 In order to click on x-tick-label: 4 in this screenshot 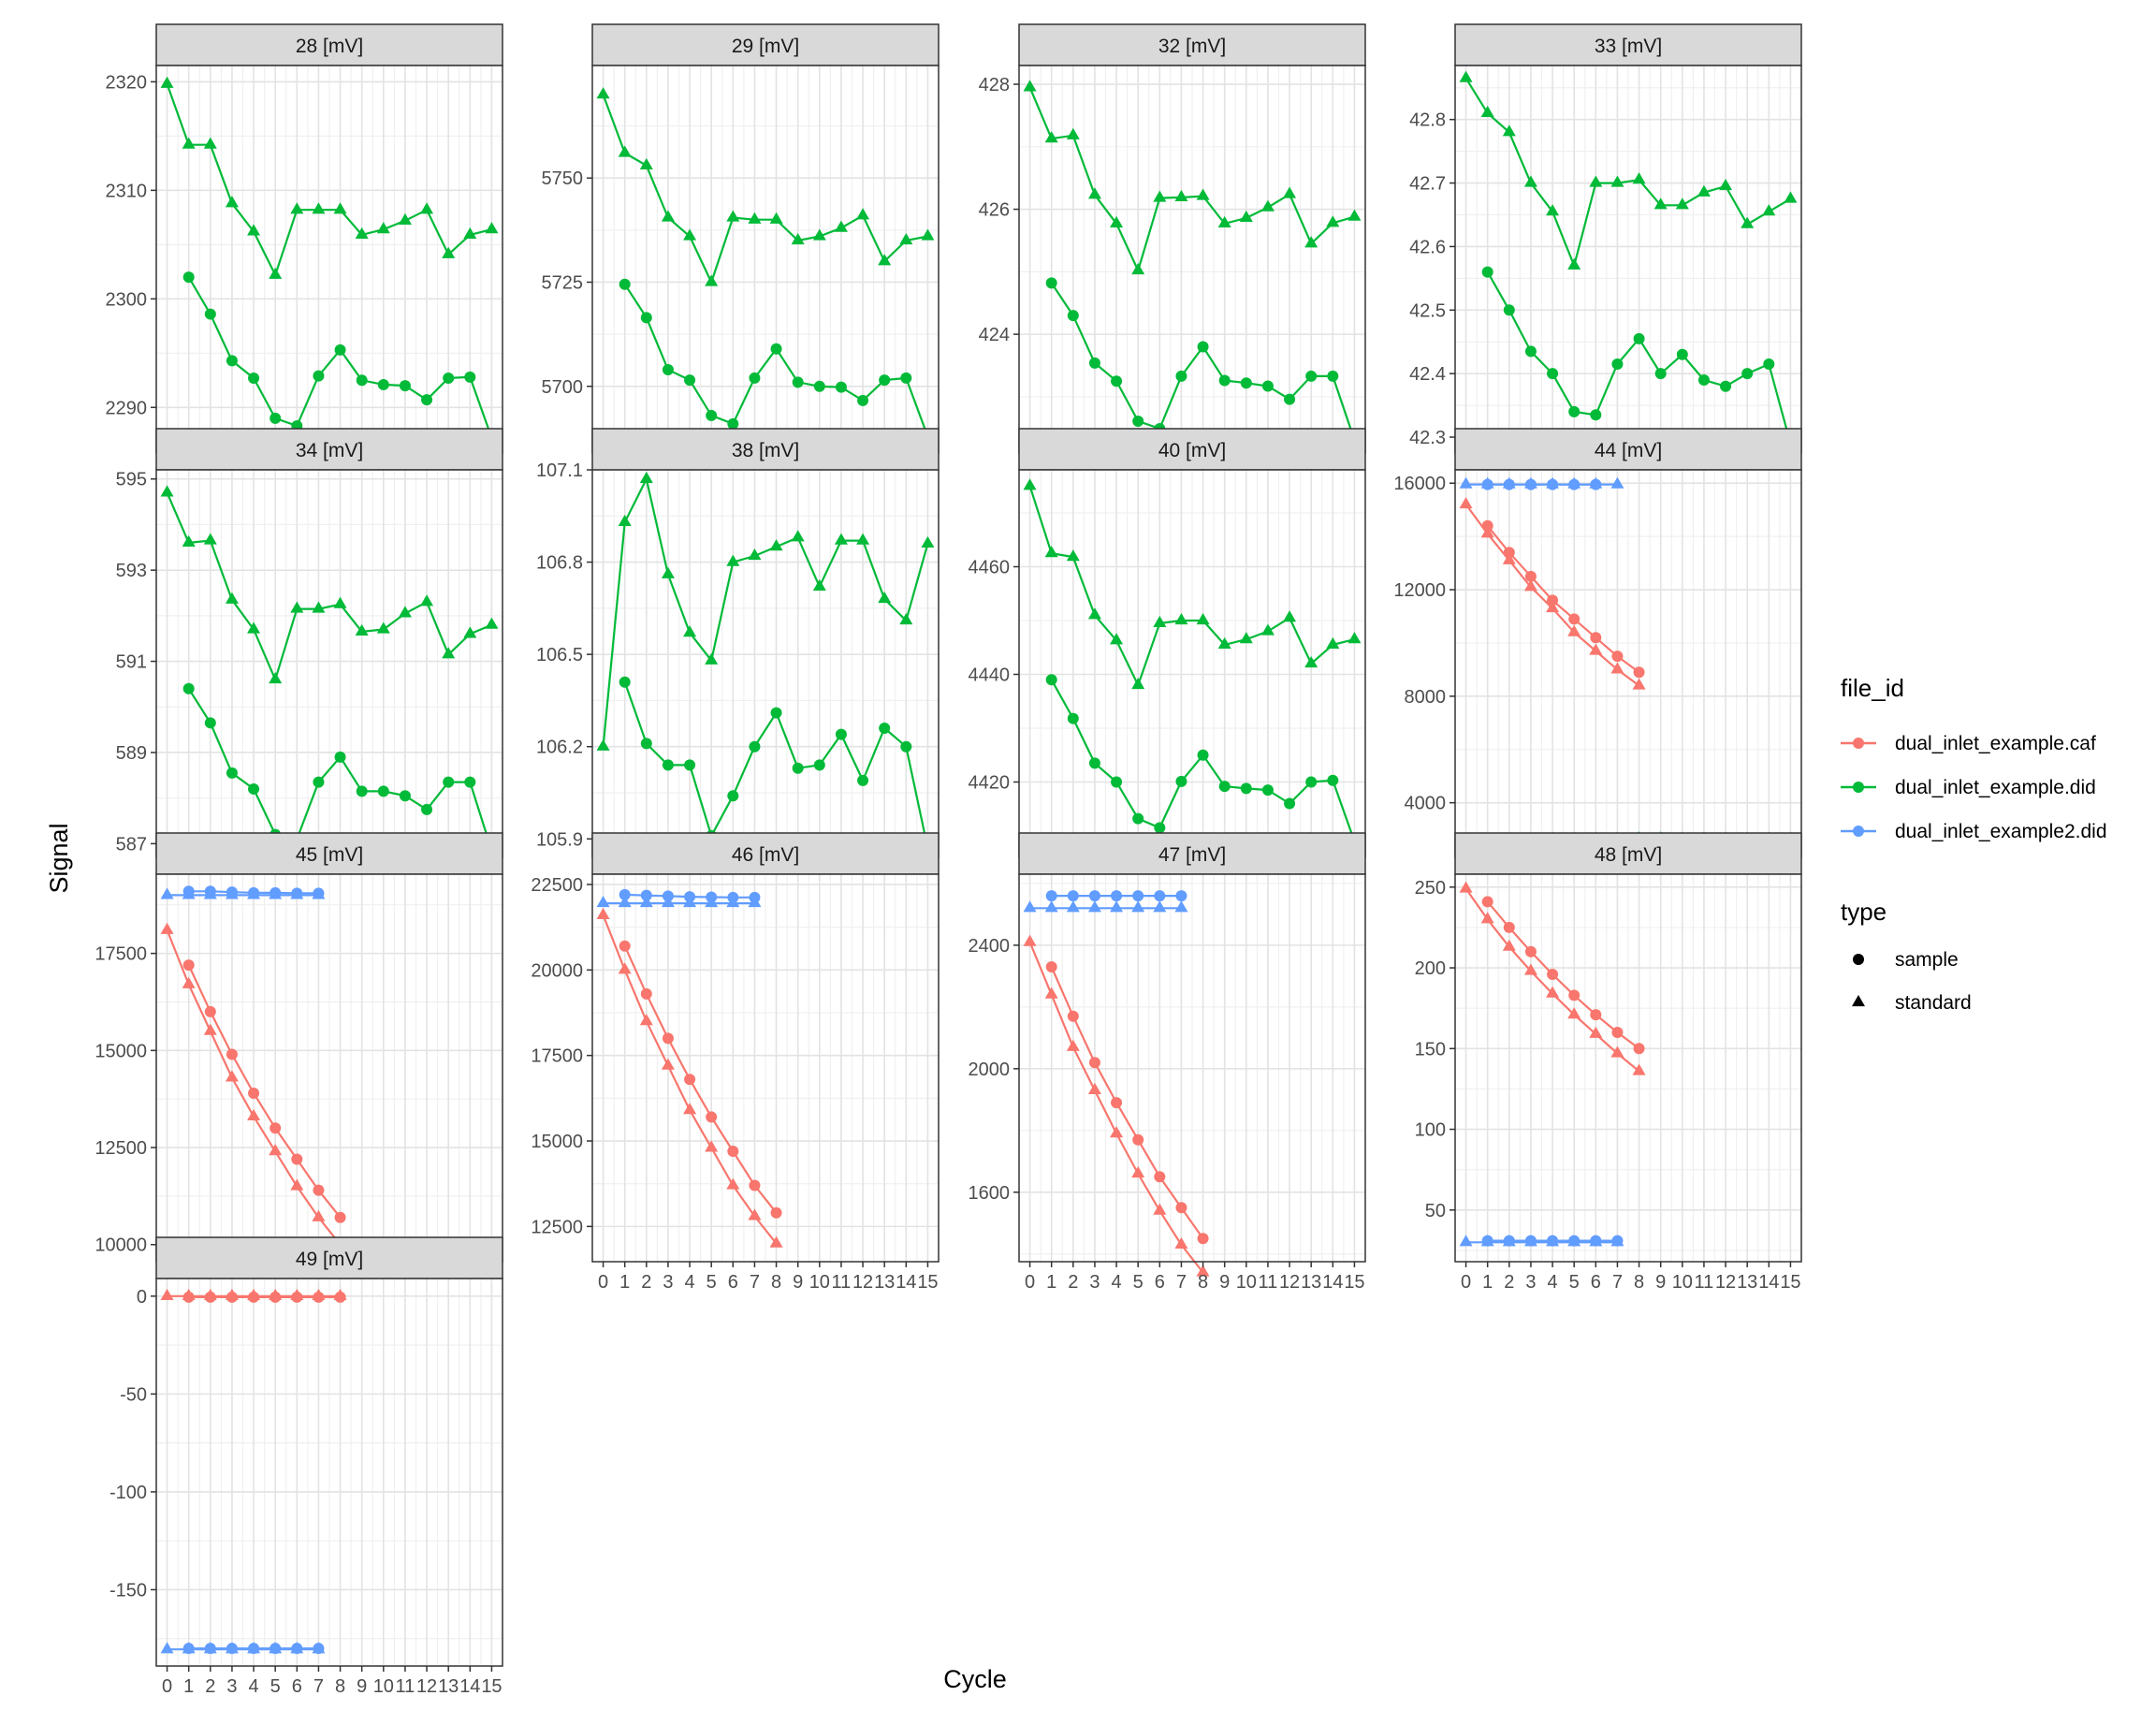, I will do `click(1117, 1283)`.